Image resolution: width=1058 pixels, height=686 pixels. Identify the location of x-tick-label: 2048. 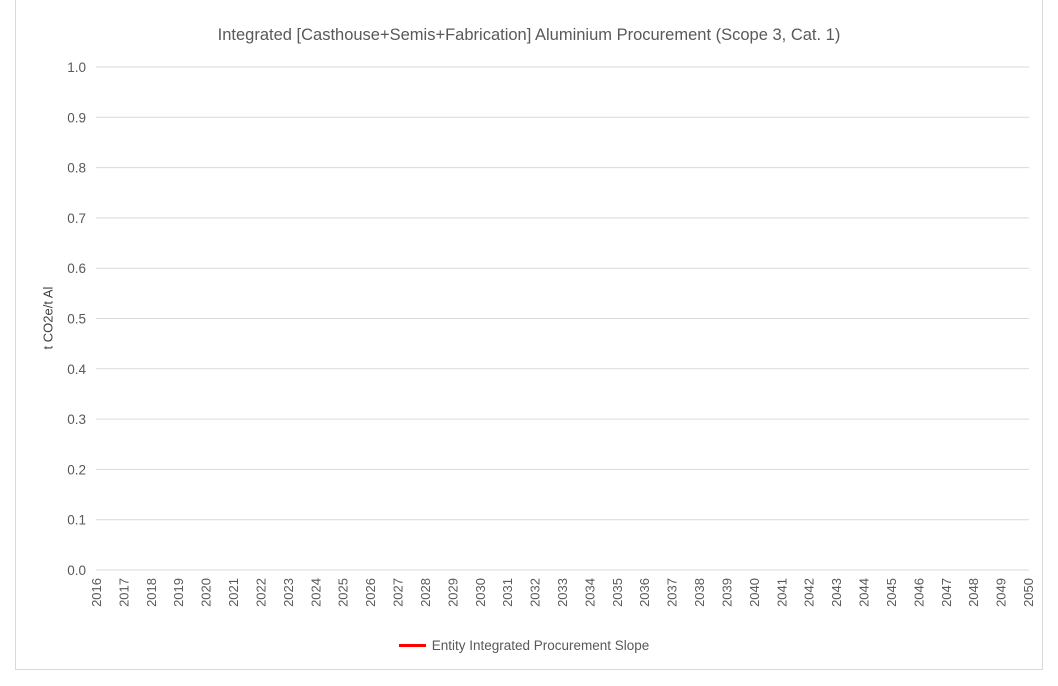
(973, 592).